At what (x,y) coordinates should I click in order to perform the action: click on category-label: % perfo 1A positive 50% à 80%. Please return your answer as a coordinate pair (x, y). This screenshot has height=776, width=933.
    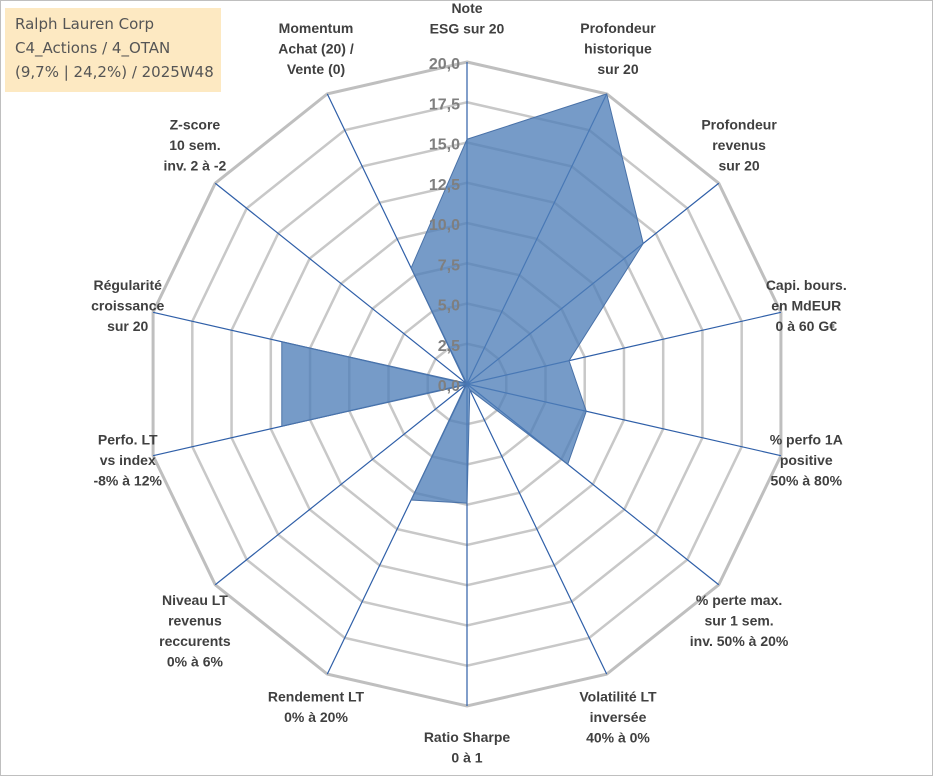
    Looking at the image, I should click on (806, 460).